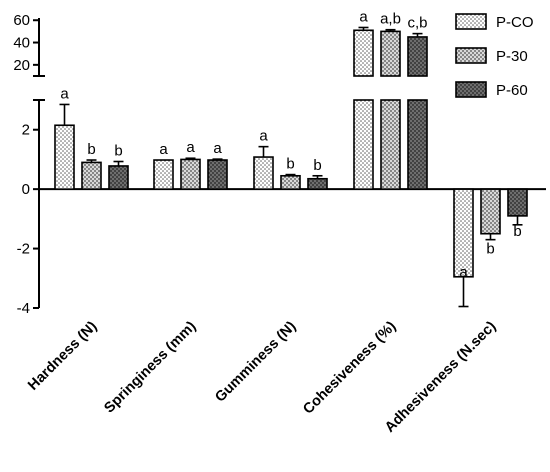 The height and width of the screenshot is (472, 550). I want to click on bar-p-30-adhesiveness-n-sec, so click(490, 211).